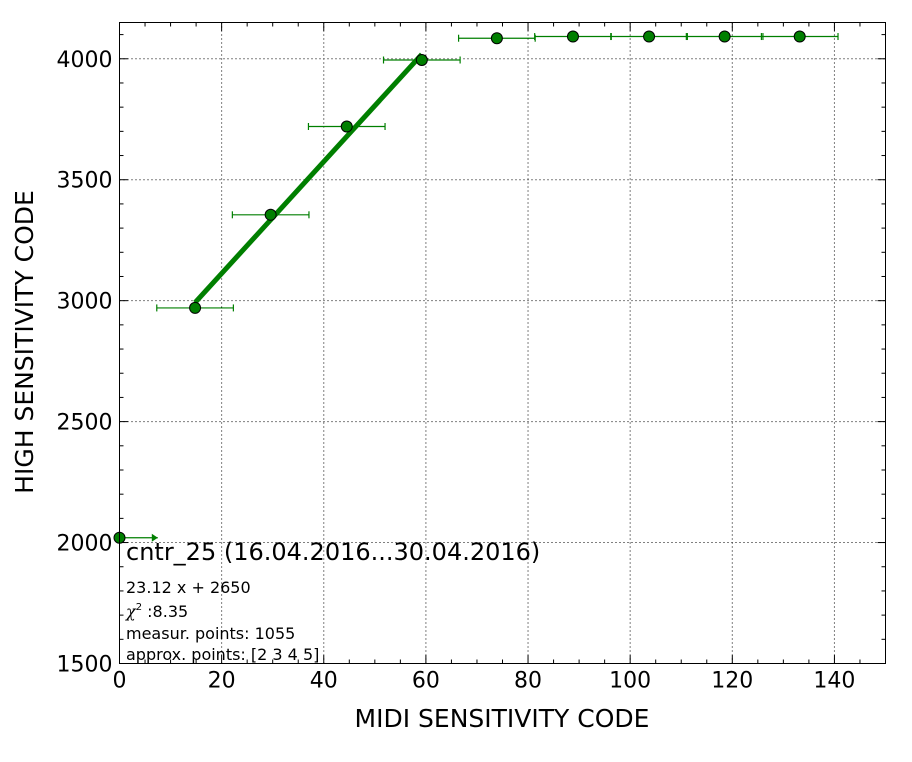  Describe the element at coordinates (333, 552) in the screenshot. I see `annotation-title: cntr_25 (16.04.2016...30.04.2016)` at that location.